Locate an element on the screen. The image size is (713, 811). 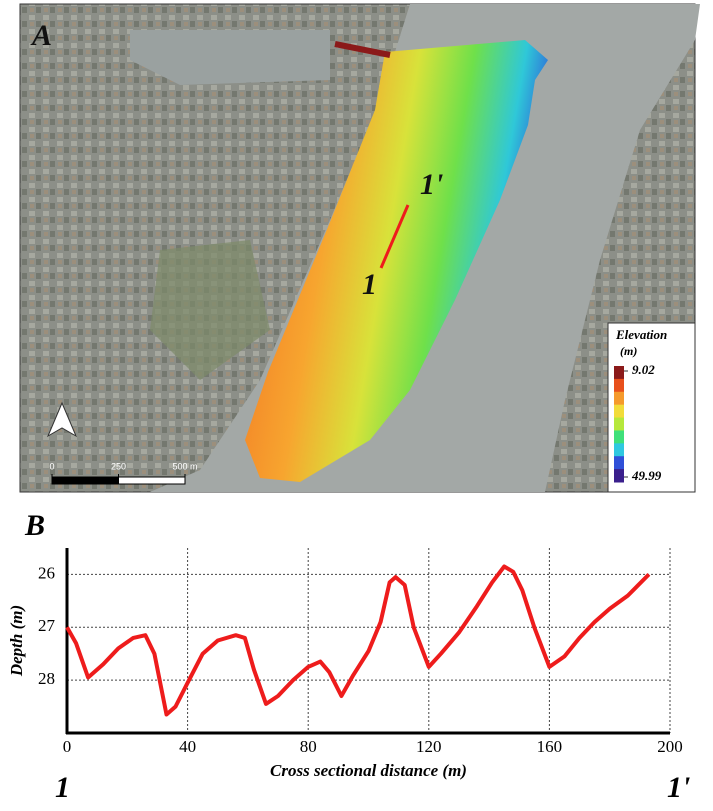
swath-edge is located at coordinates (362, 49).